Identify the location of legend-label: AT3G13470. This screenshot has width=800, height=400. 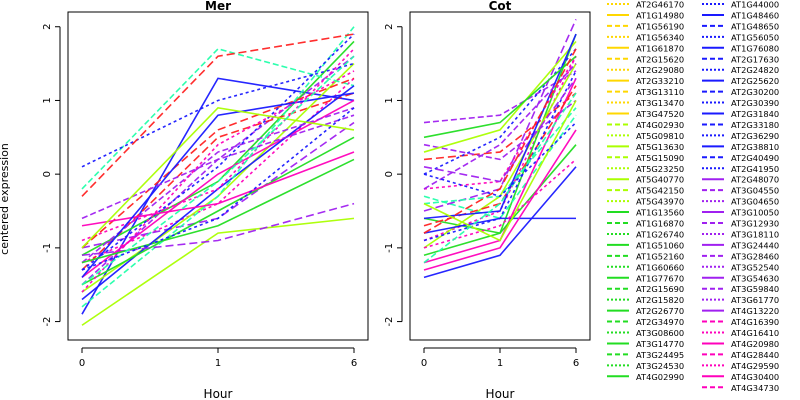
(660, 103).